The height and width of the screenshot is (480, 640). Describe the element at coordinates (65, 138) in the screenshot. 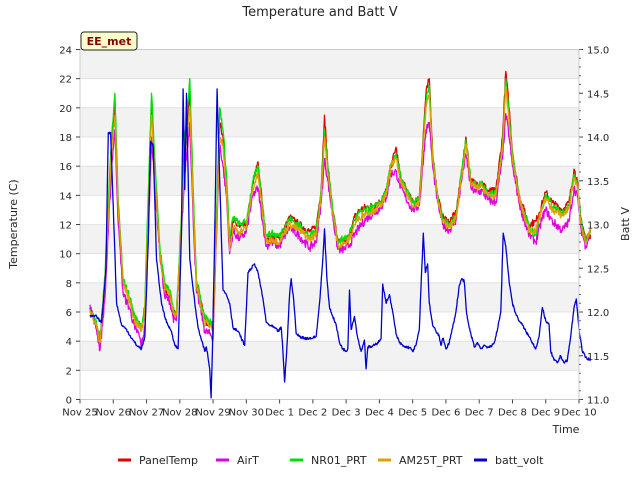

I see `y-tick-label: 18` at that location.